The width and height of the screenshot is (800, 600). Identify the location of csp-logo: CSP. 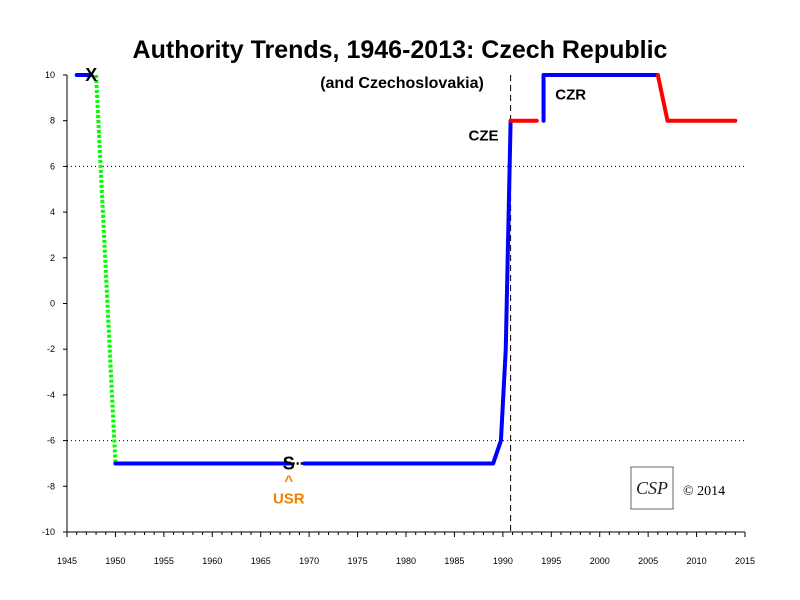
(652, 488).